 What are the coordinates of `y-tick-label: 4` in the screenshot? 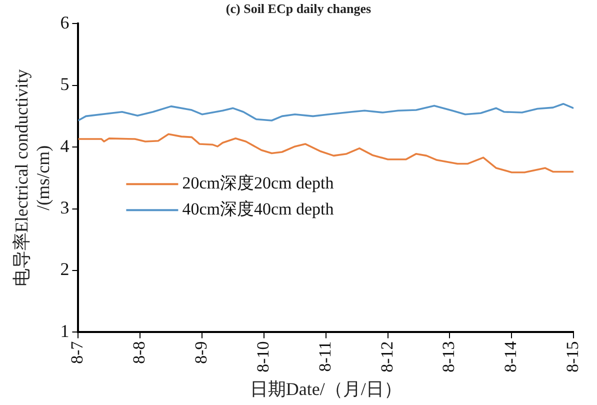 It's located at (65, 146).